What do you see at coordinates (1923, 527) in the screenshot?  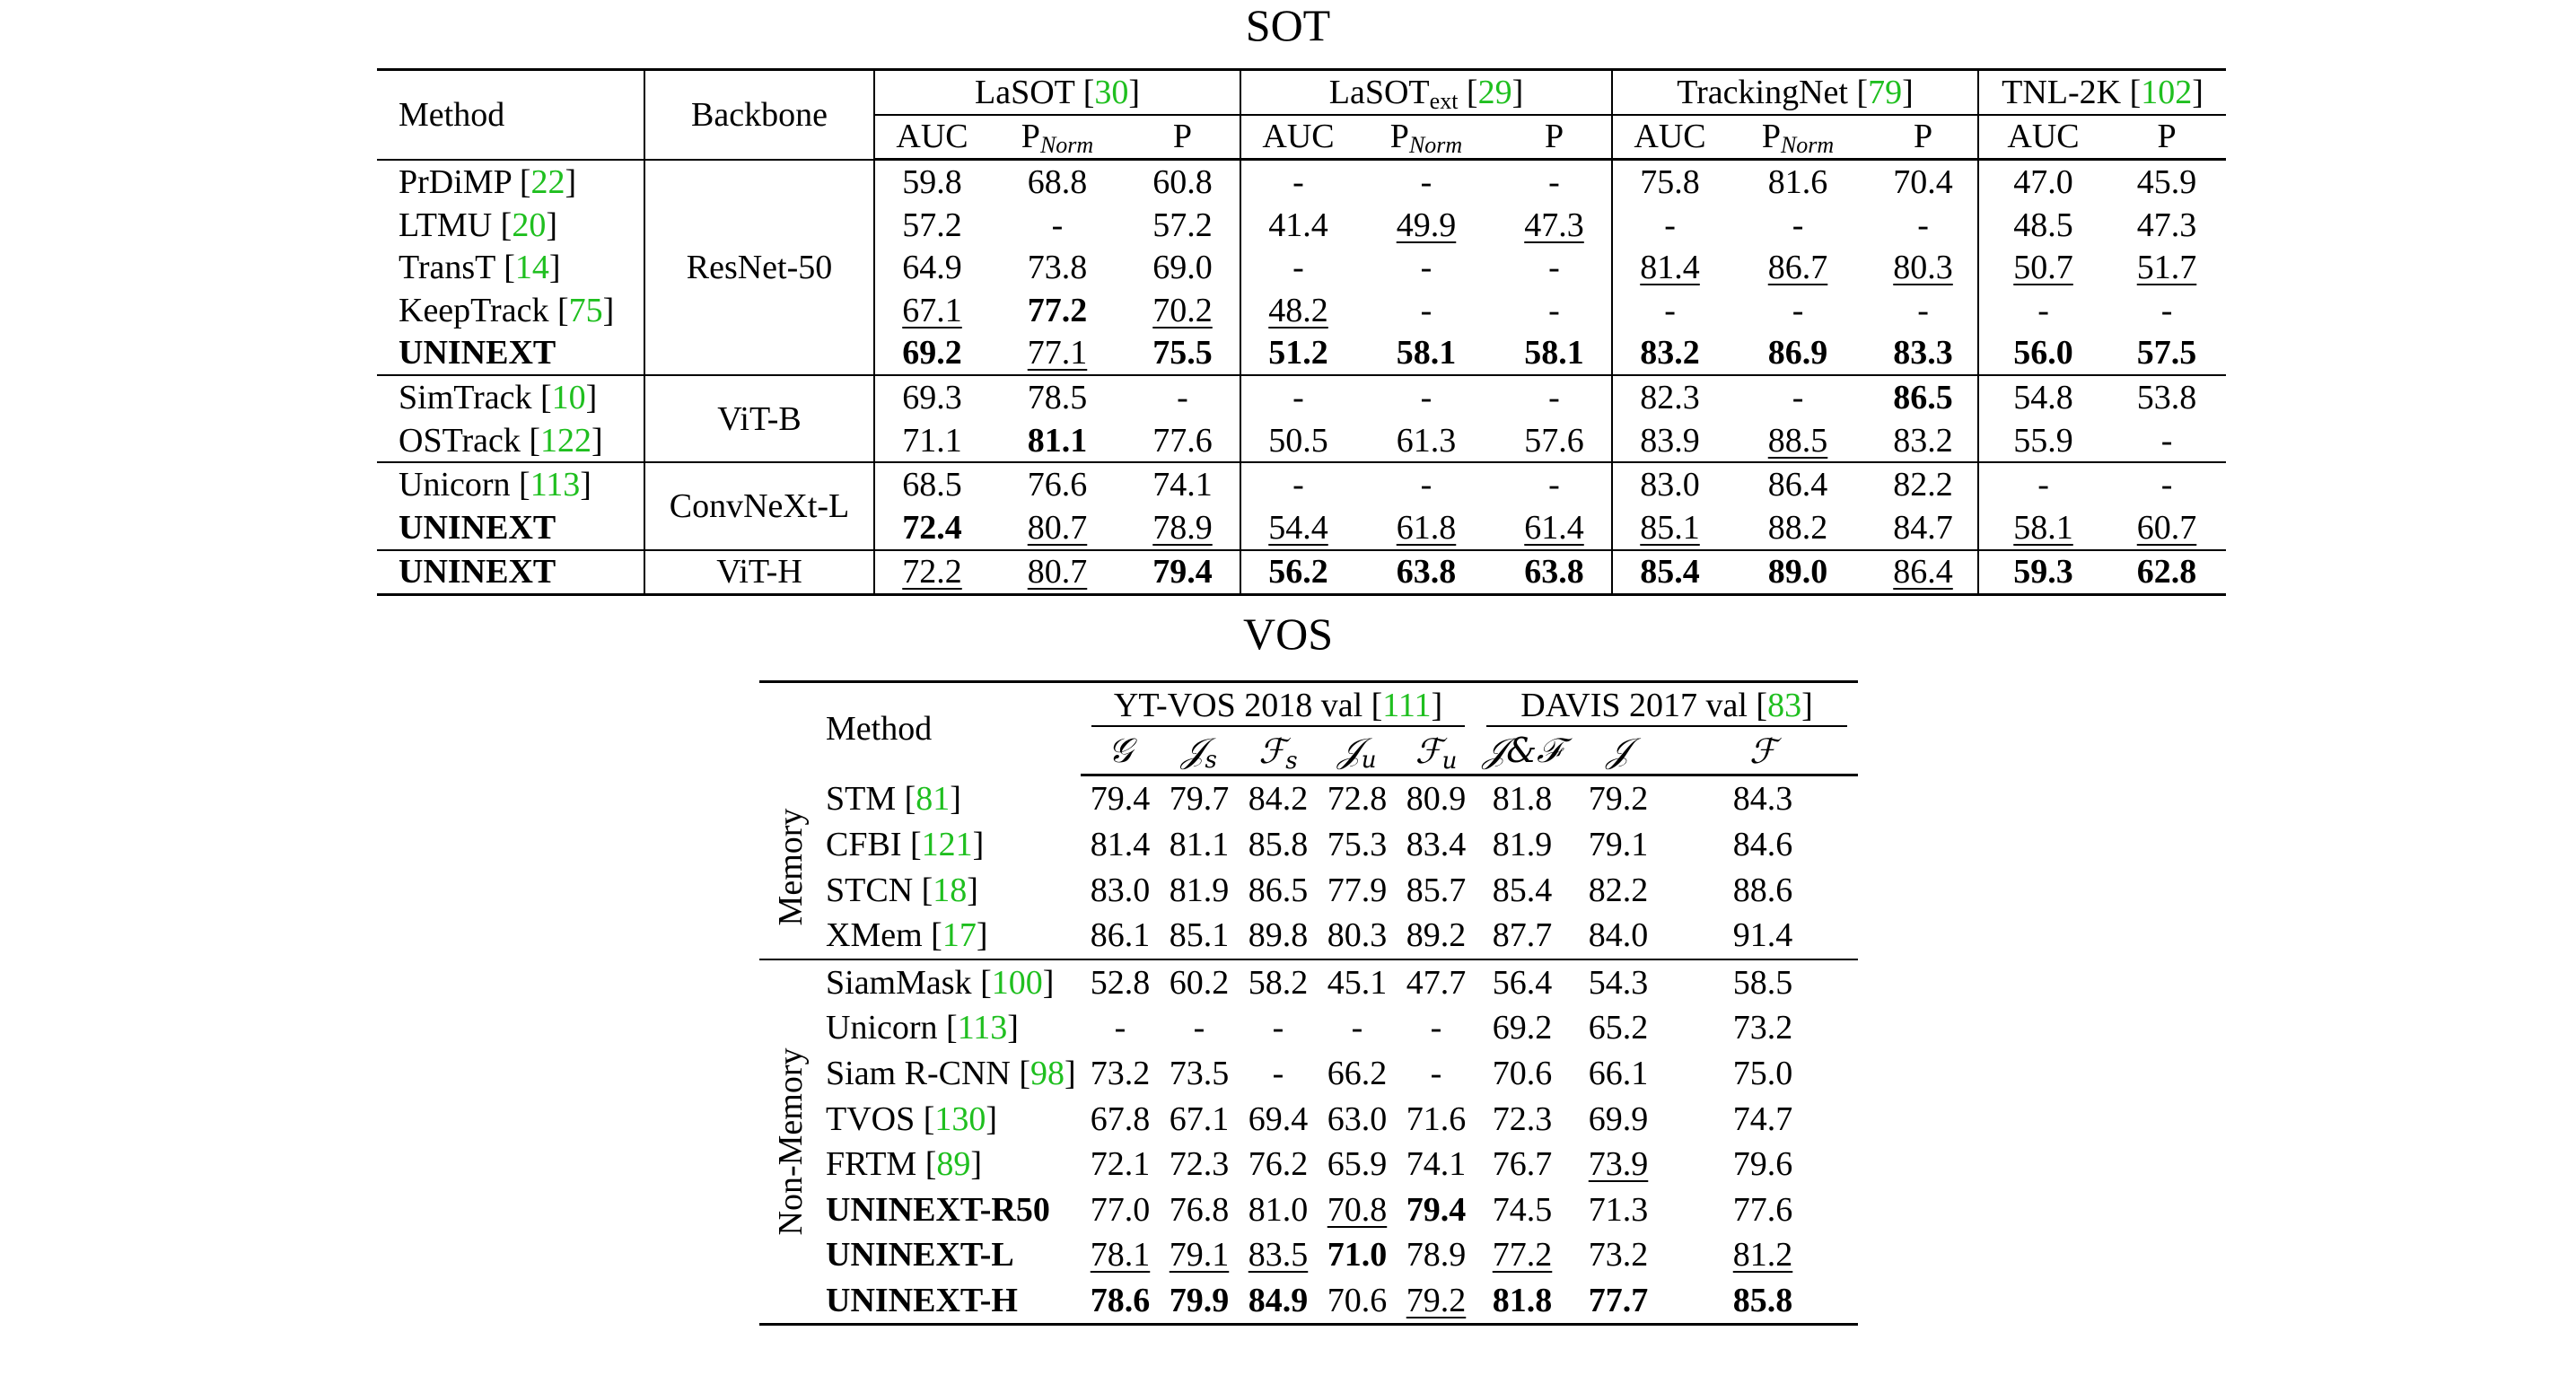 I see `value-cell: 84.7` at bounding box center [1923, 527].